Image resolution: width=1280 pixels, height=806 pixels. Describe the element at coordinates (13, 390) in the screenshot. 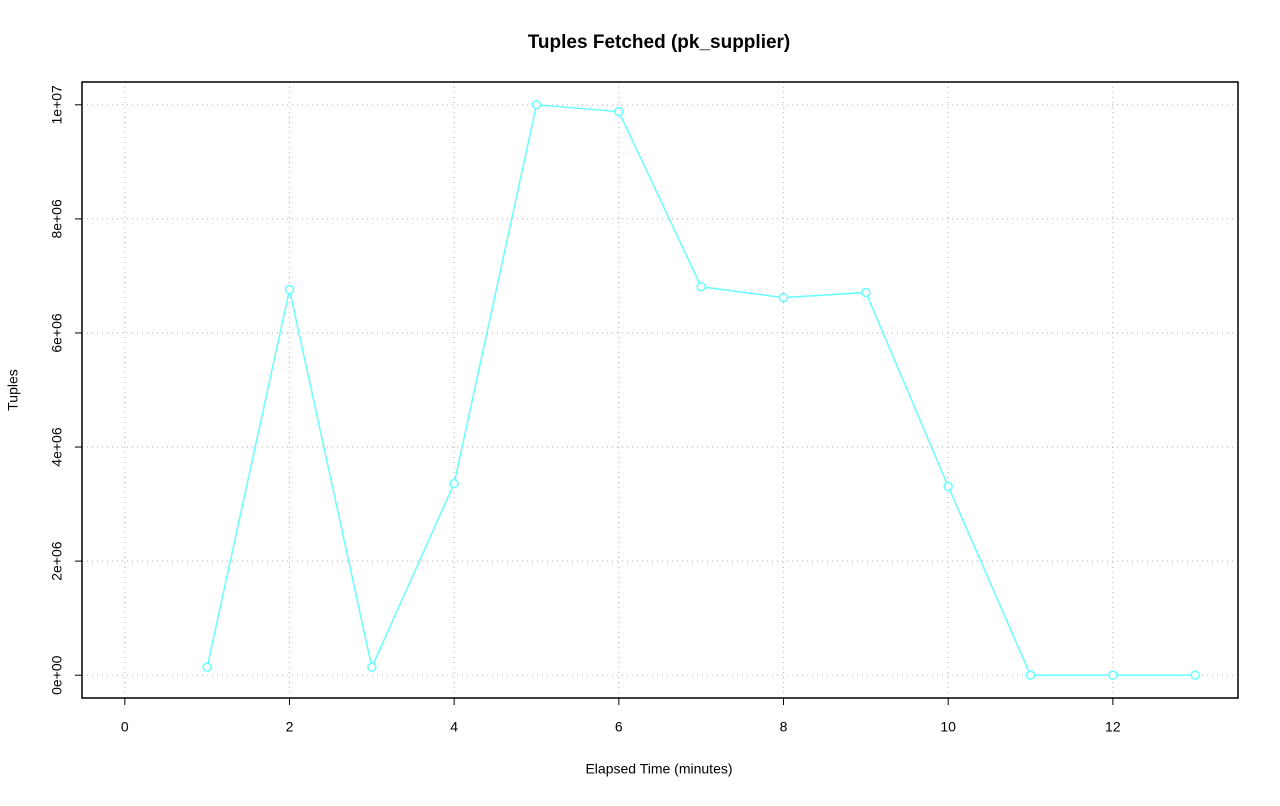

I see `y-axis-label: Tuples` at that location.